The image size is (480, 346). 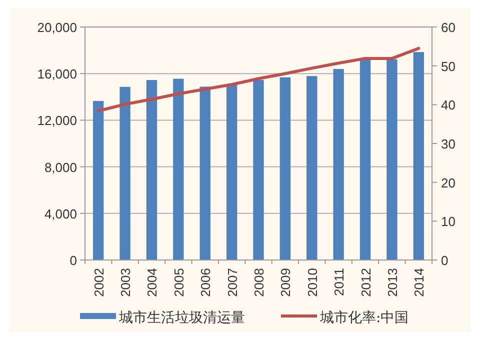 What do you see at coordinates (448, 105) in the screenshot?
I see `y2-tick-label: 40` at bounding box center [448, 105].